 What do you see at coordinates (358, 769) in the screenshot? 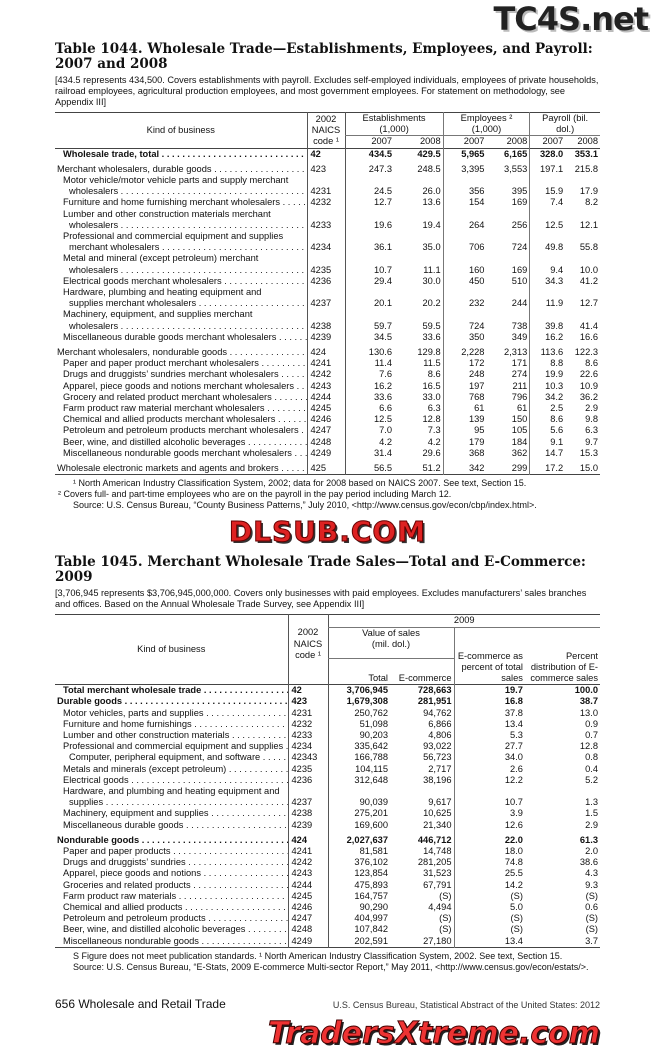
I see `cell-value: 104,115` at bounding box center [358, 769].